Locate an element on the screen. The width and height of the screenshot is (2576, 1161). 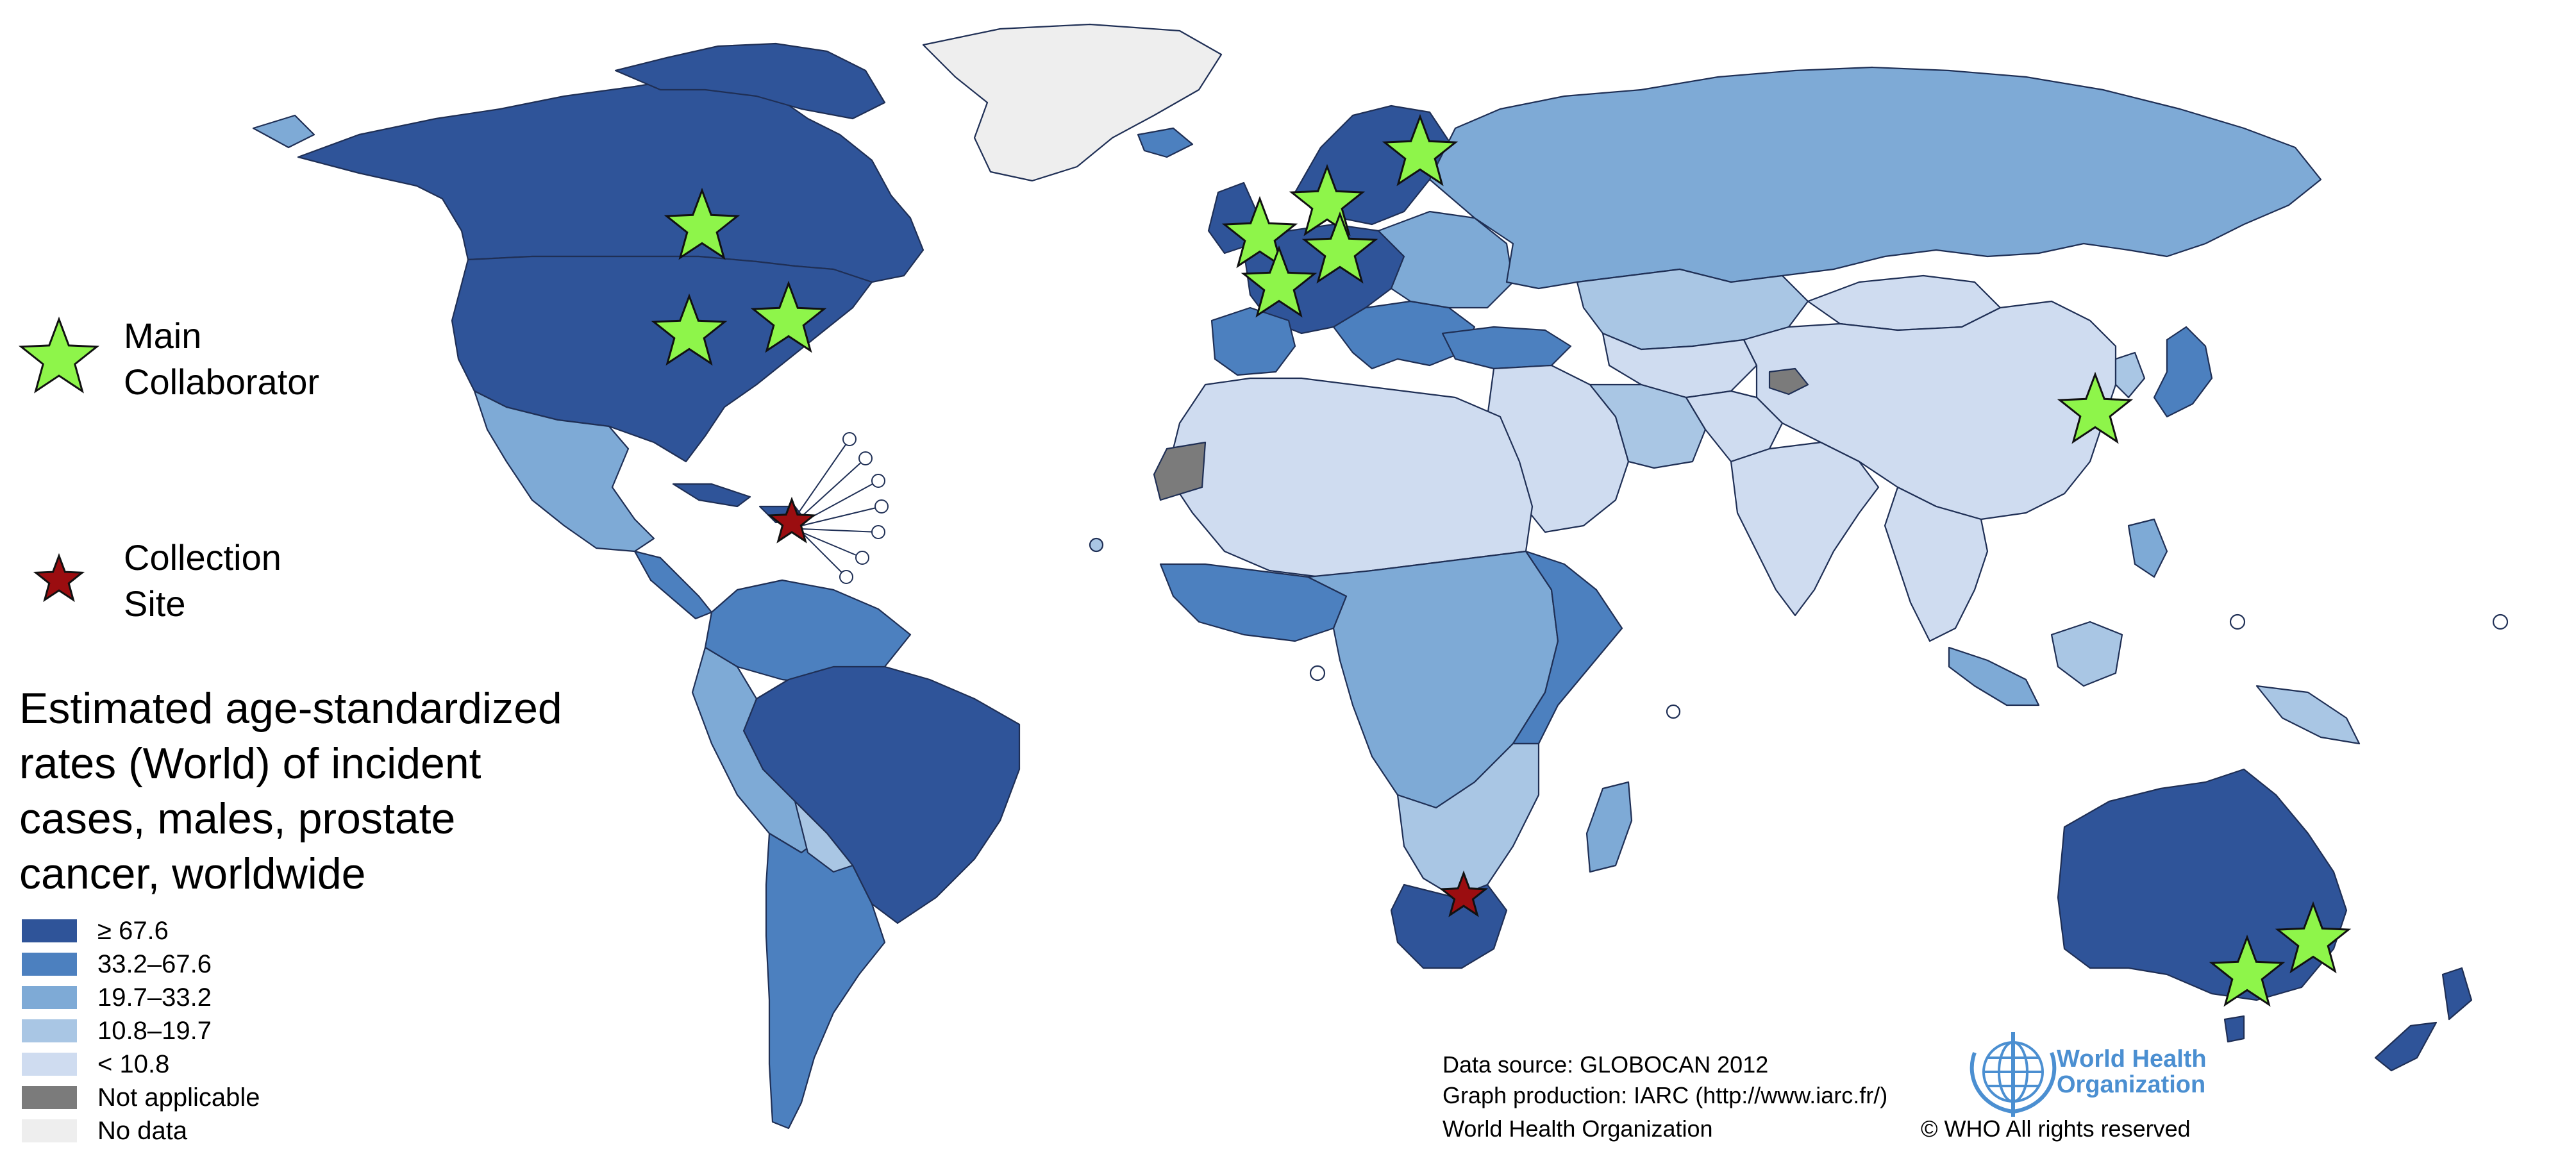
arctic-islands is located at coordinates (750, 81).